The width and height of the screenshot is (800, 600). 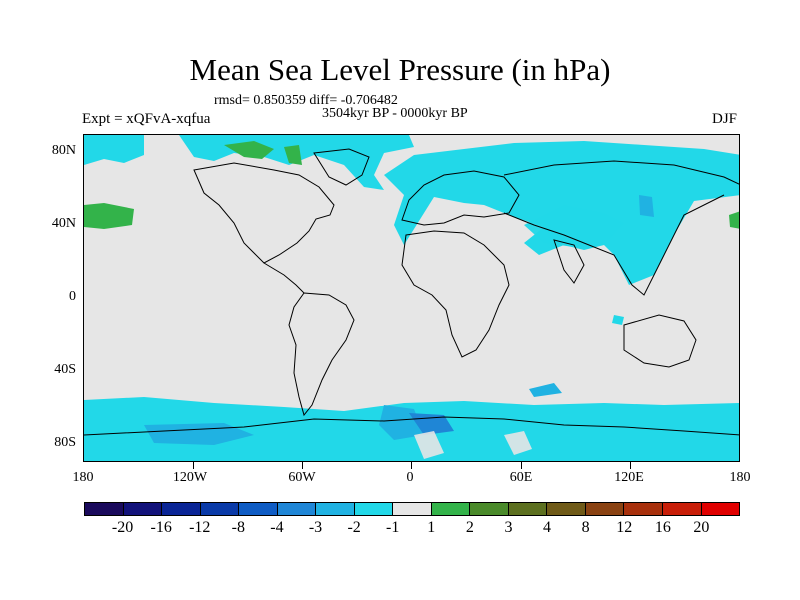 What do you see at coordinates (306, 100) in the screenshot?
I see `stats-line: rmsd= 0.850359 diff= -0.706482` at bounding box center [306, 100].